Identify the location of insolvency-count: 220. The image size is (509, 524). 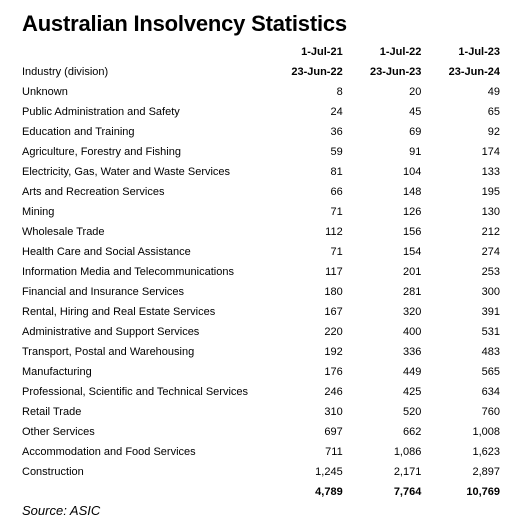
(333, 332).